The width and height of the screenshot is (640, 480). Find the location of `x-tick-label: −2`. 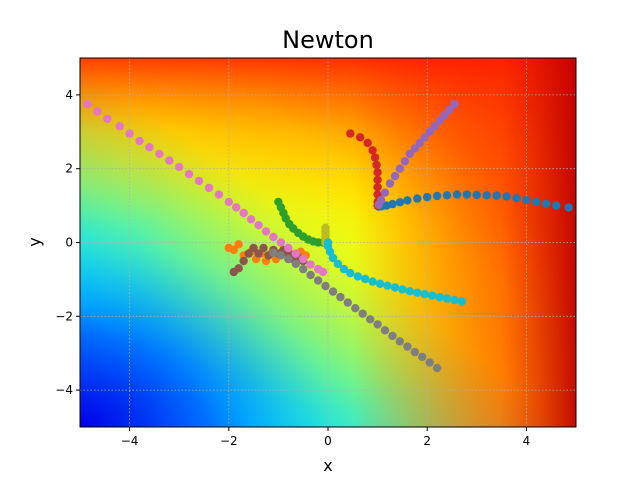

x-tick-label: −2 is located at coordinates (229, 441).